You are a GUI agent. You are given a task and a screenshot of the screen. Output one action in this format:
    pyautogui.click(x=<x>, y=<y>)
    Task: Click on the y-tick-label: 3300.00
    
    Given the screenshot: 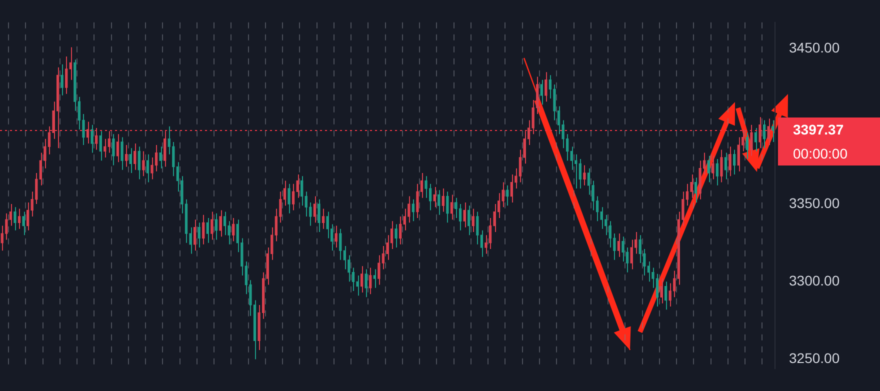 What is the action you would take?
    pyautogui.click(x=814, y=280)
    